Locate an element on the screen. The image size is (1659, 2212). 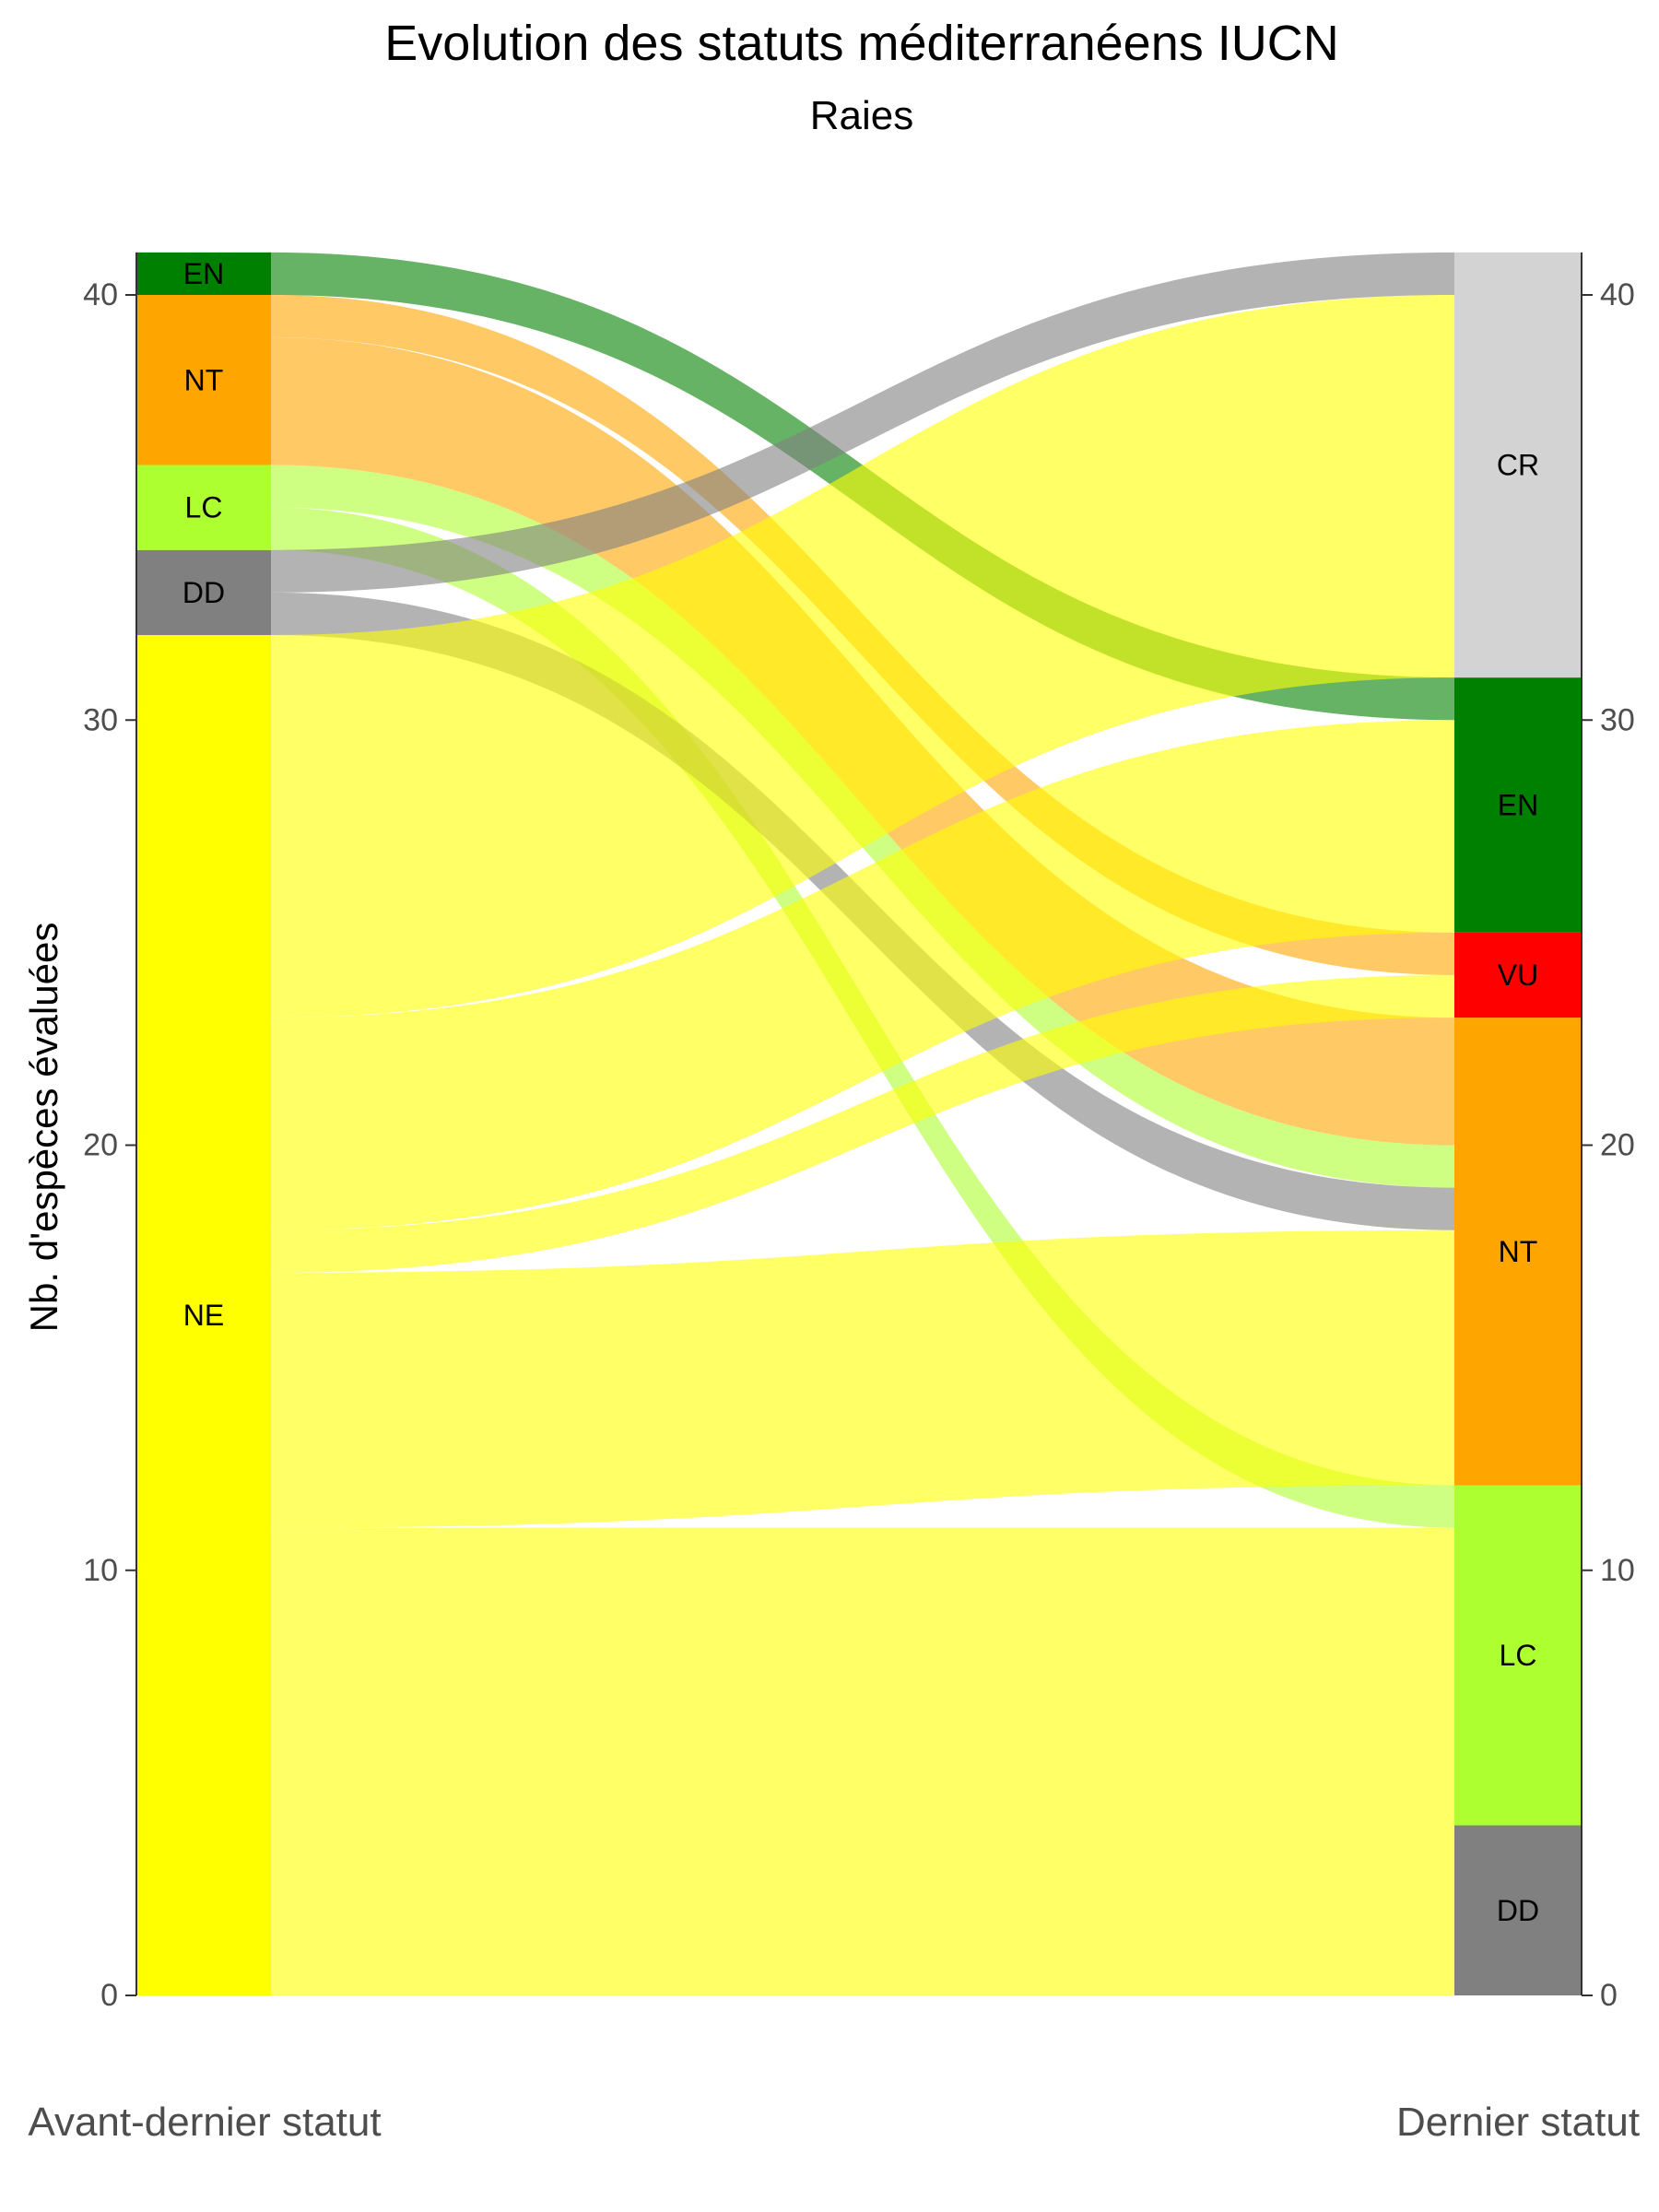
left-stratum-label-ne: NE is located at coordinates (203, 1315).